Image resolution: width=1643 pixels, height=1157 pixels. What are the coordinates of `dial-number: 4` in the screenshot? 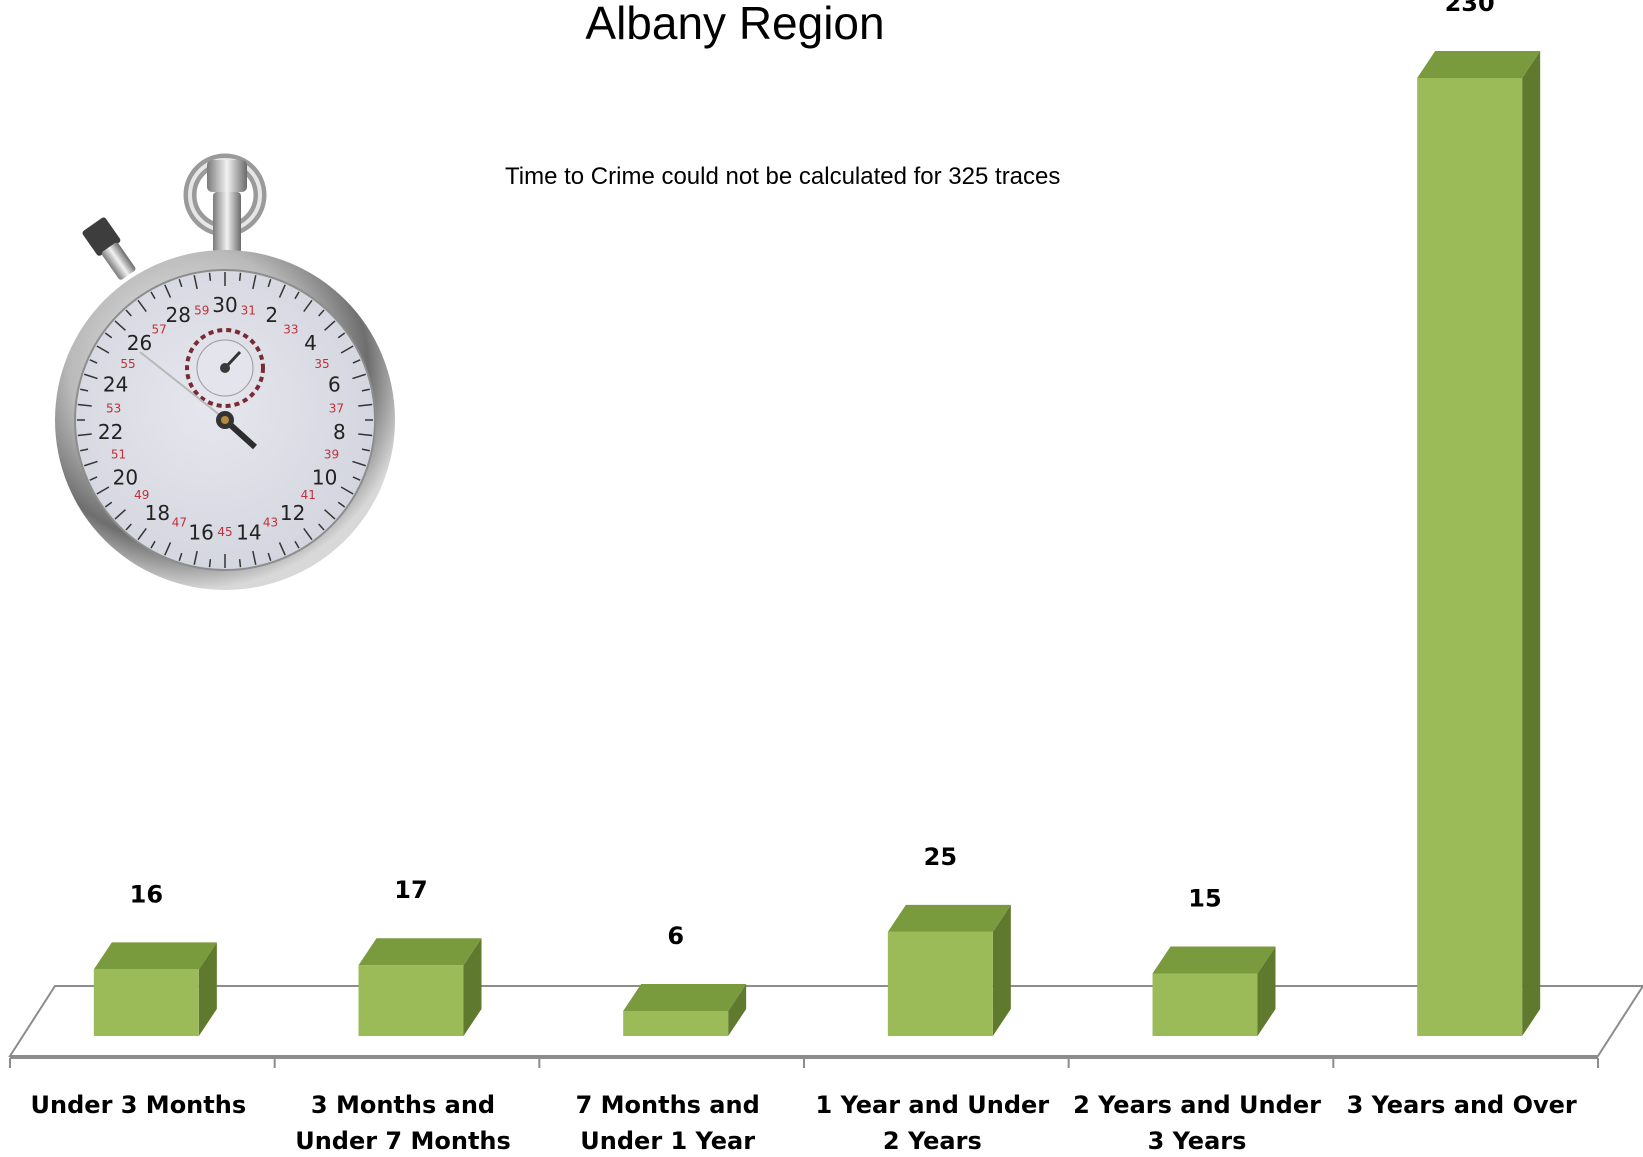 It's located at (310, 343).